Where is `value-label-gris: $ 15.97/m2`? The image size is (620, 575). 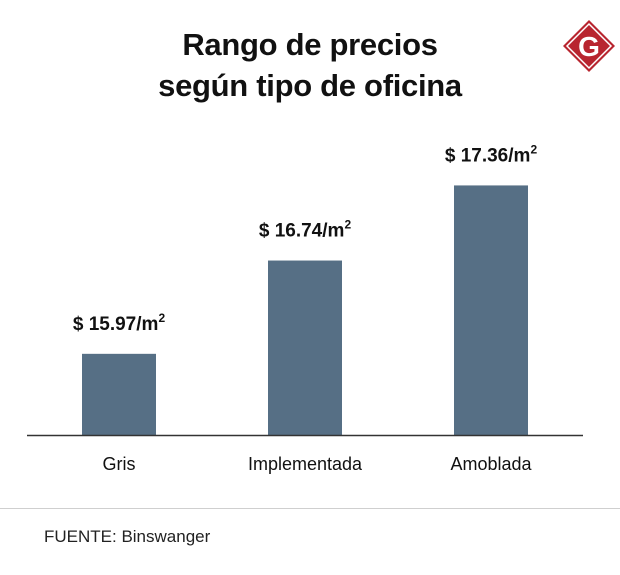 value-label-gris: $ 15.97/m2 is located at coordinates (119, 323).